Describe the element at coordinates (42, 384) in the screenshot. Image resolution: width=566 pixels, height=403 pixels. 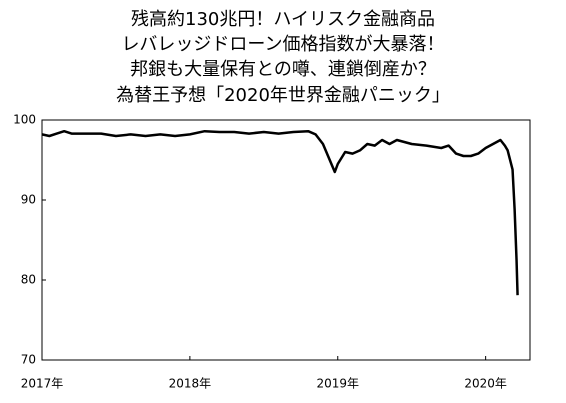
I see `x-tick-label: 2017年` at that location.